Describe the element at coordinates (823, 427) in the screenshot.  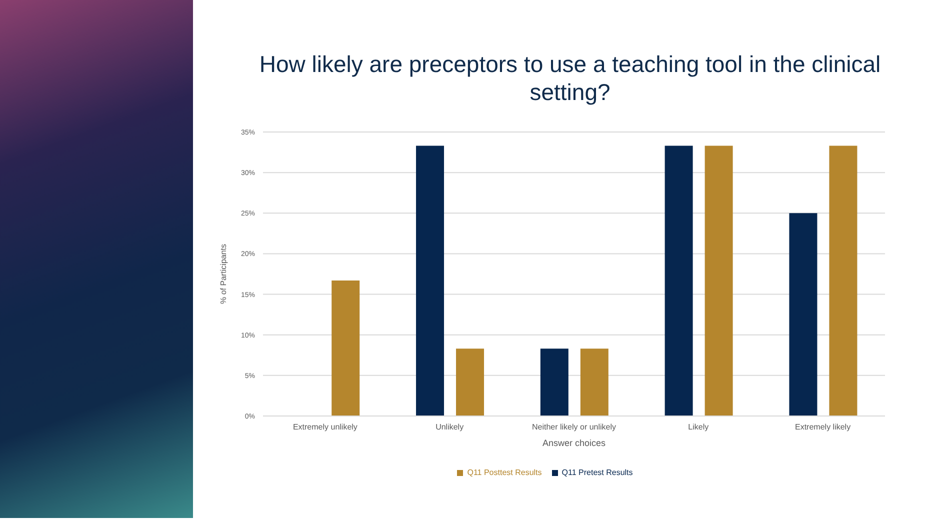
I see `x-tick-label: Extremely likely` at that location.